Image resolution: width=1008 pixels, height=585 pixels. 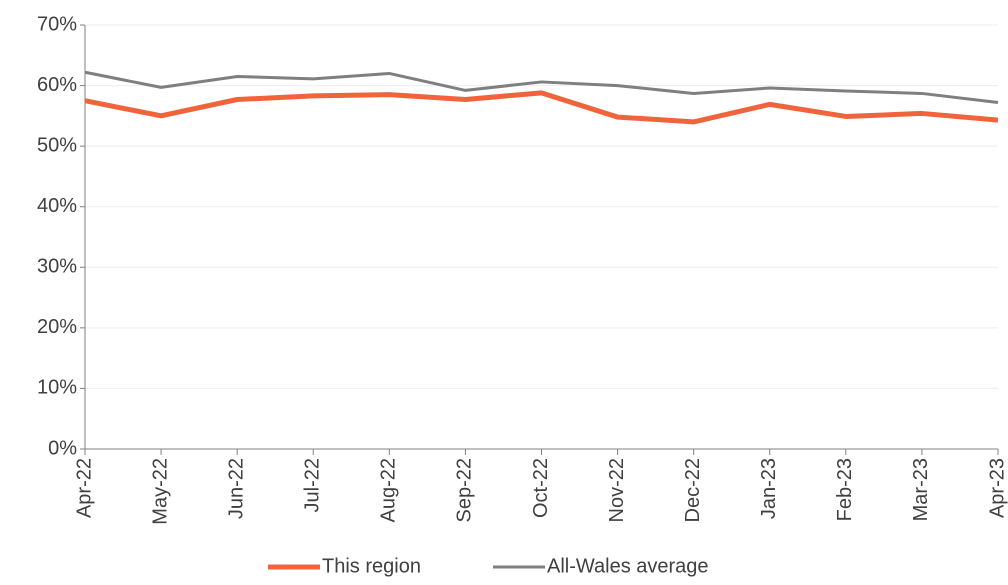 What do you see at coordinates (57, 85) in the screenshot?
I see `y-tick-label: 60%` at bounding box center [57, 85].